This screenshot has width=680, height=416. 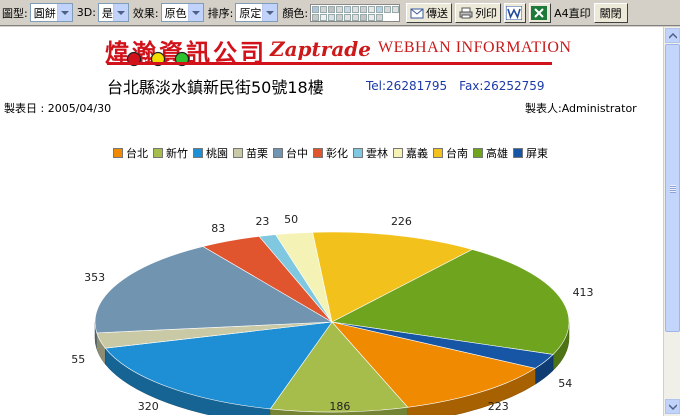 I want to click on sort-select: 原定, so click(x=257, y=12).